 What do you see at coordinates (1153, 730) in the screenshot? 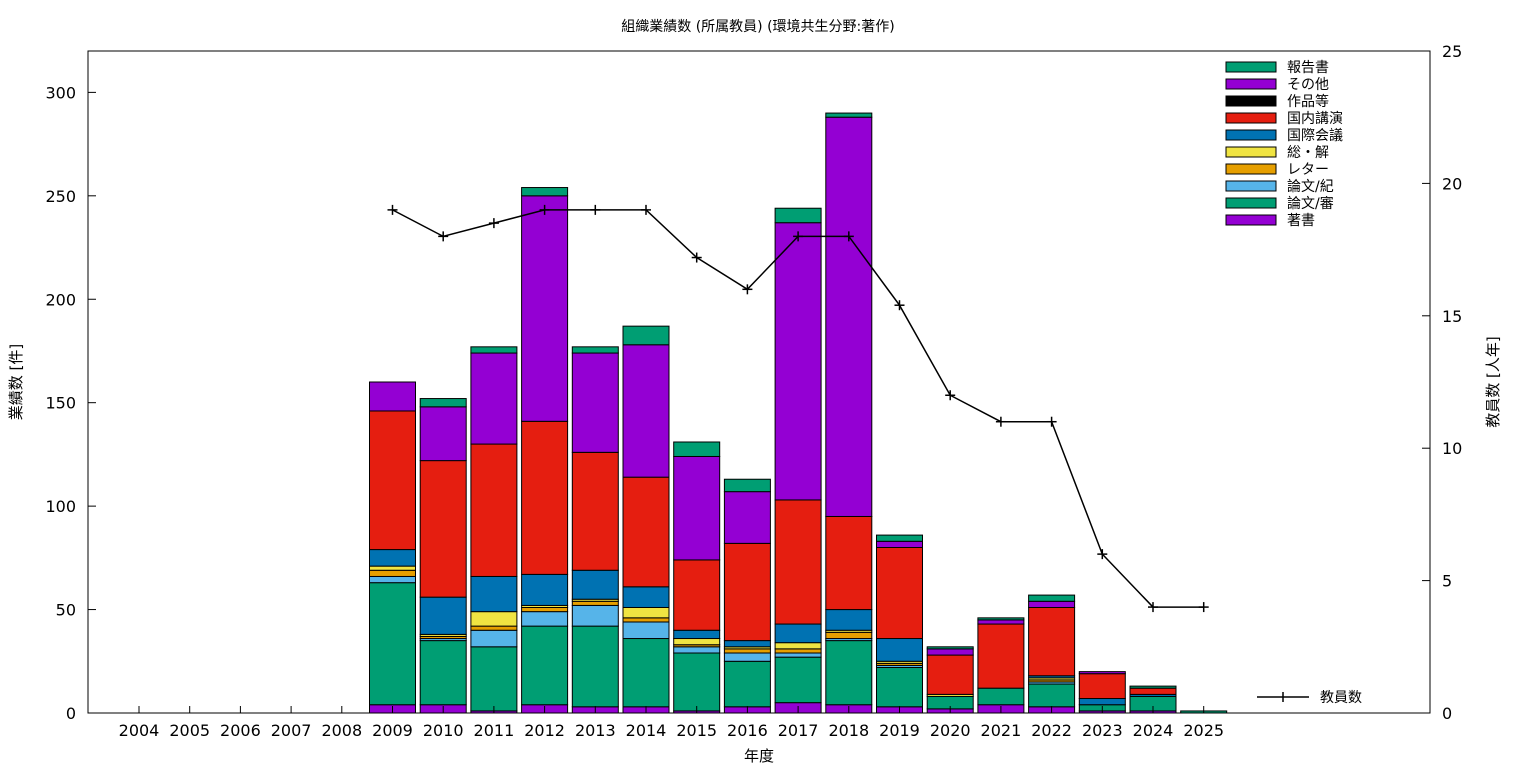
I see `x-tick-label: 2024` at bounding box center [1153, 730].